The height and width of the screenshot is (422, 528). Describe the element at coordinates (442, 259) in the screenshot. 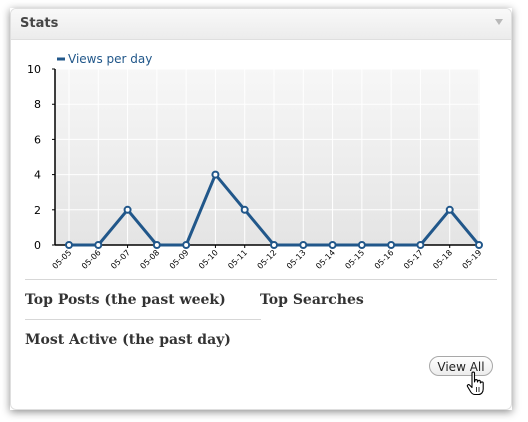

I see `x-tick-label: 05-18` at that location.